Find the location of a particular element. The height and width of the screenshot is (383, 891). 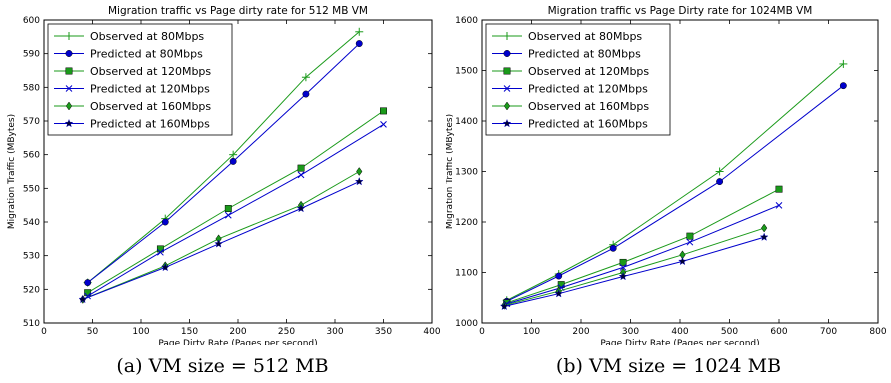

chart-b-legend-label-4: Observed at 160Mbps is located at coordinates (588, 106).